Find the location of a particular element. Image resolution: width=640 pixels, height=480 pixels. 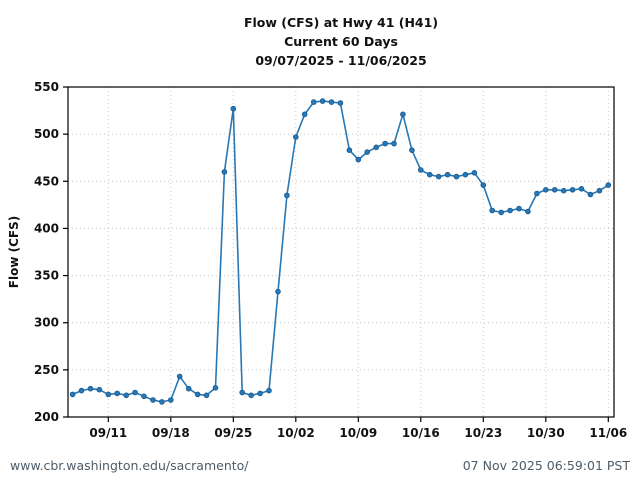

chart-date-range: 09/07/2025 - 11/06/2025 is located at coordinates (341, 60).